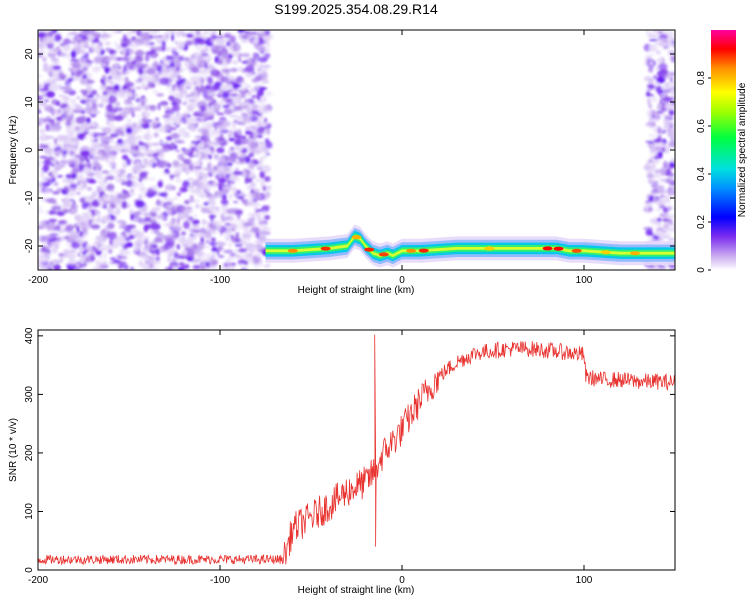 This screenshot has height=600, width=750. I want to click on colorbar-tick-label: 0.8, so click(701, 78).